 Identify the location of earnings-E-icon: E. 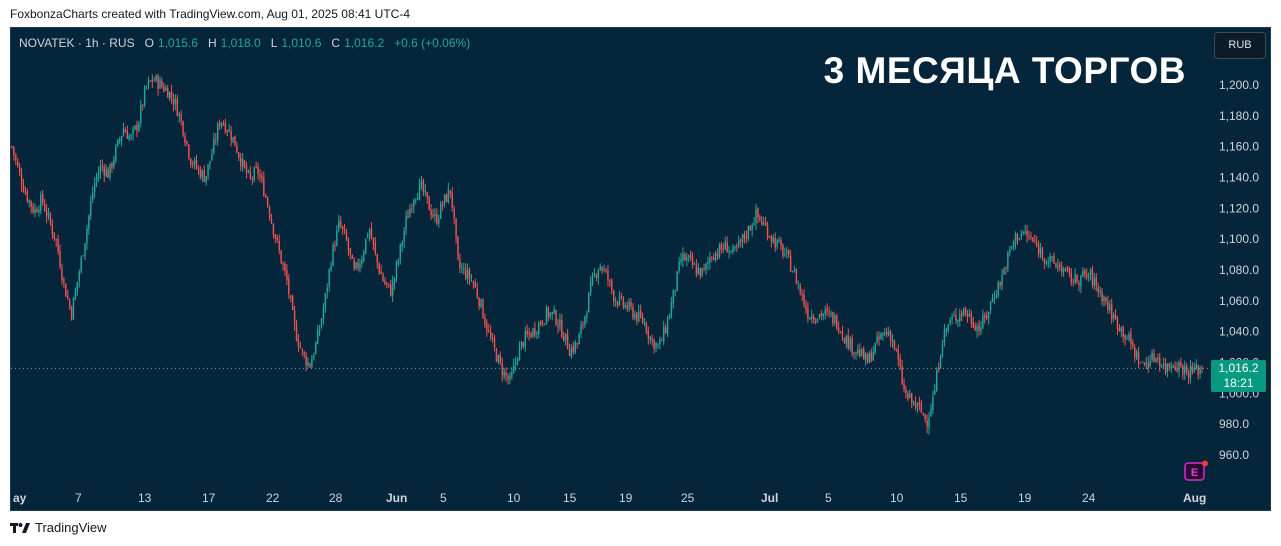
(1196, 471).